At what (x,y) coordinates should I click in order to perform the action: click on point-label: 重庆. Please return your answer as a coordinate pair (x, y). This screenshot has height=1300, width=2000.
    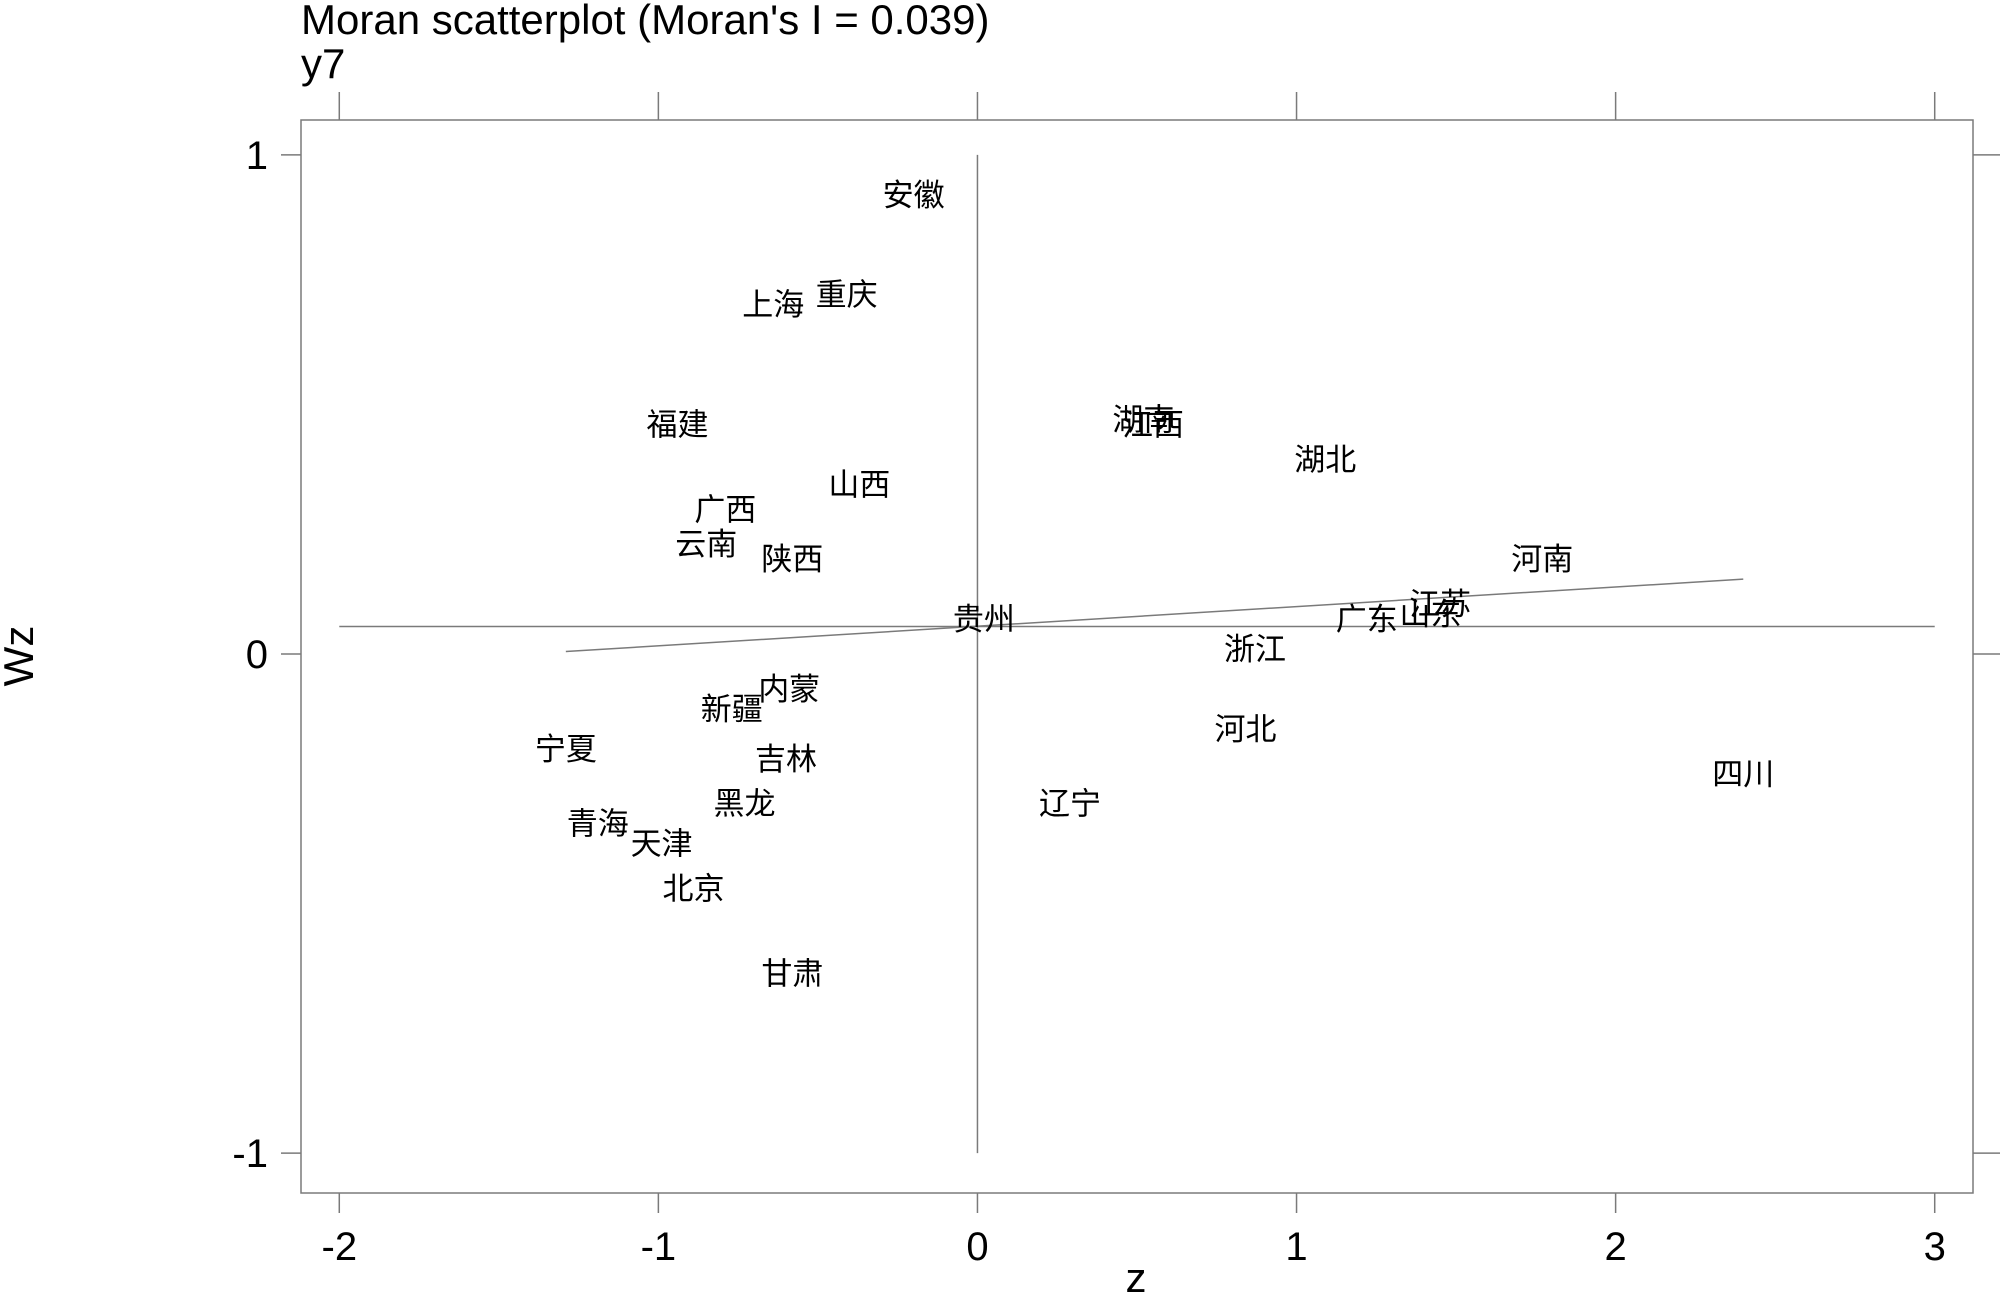
    Looking at the image, I should click on (847, 296).